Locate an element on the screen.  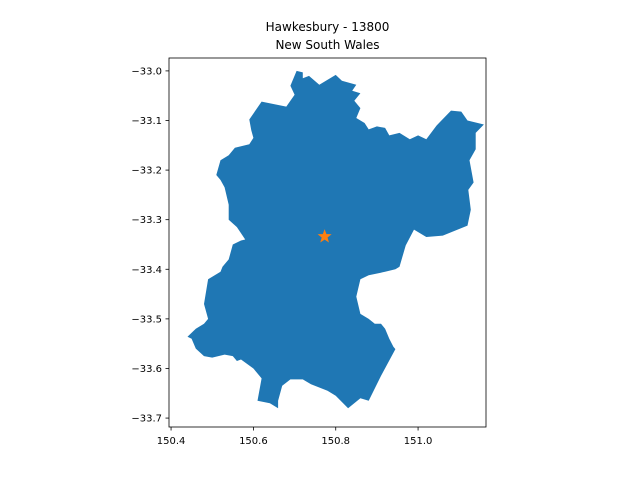
chart-title-line2: New South Wales is located at coordinates (327, 45).